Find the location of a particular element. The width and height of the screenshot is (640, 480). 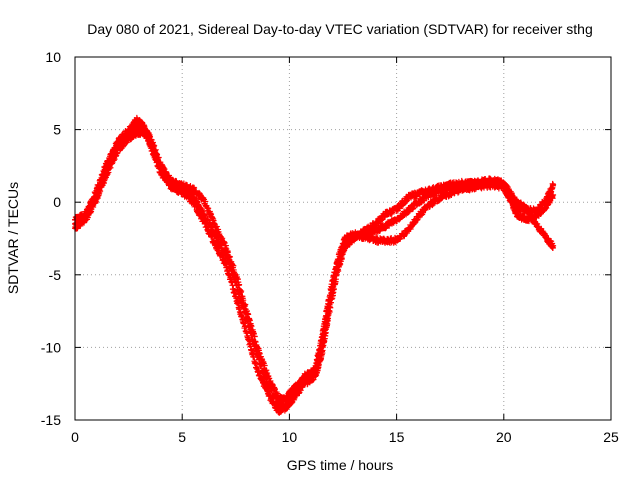

y-tick-label: 0 is located at coordinates (57, 202).